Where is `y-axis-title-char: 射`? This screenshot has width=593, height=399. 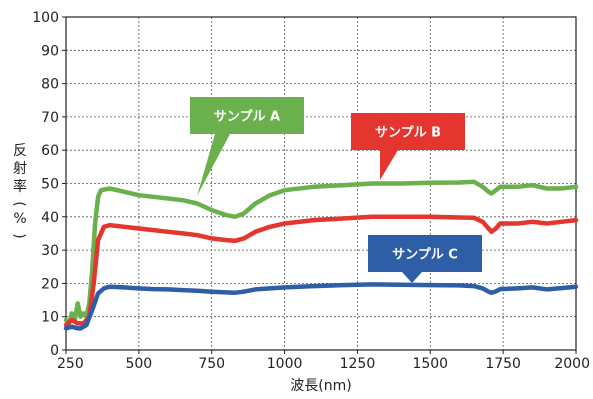
y-axis-title-char: 射 is located at coordinates (20, 169).